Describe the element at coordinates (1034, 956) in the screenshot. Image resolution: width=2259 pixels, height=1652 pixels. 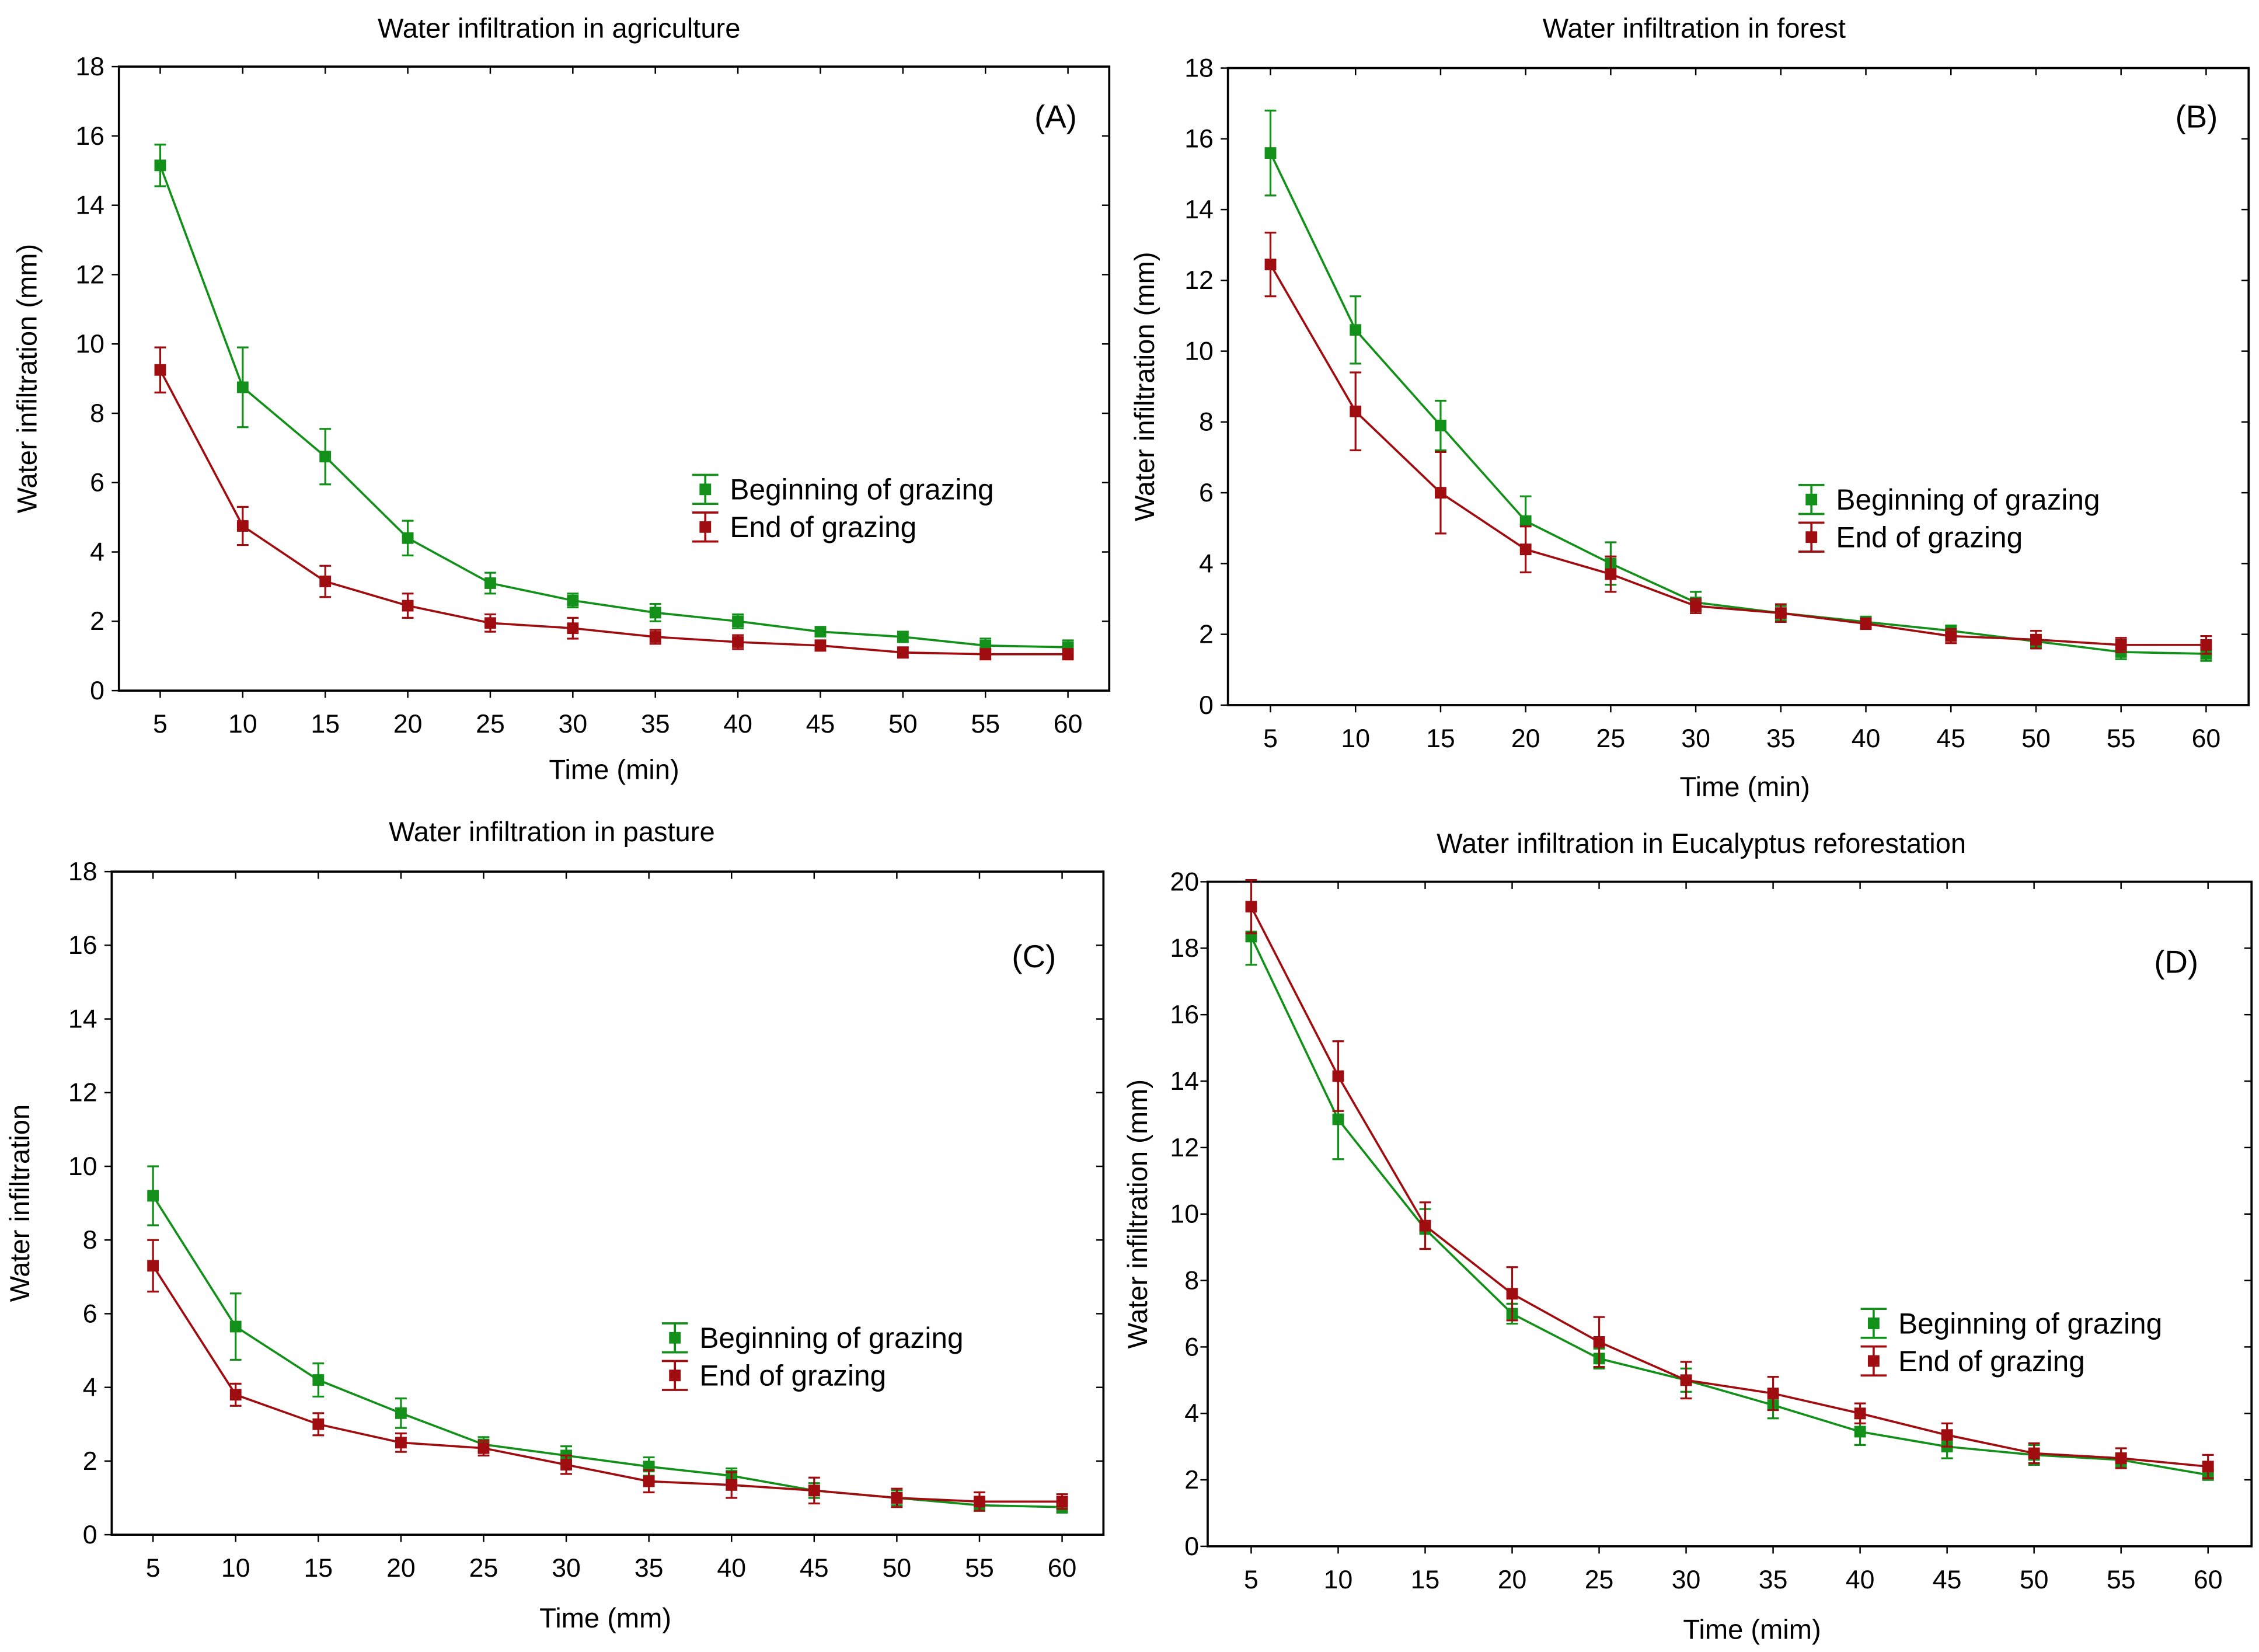
I see `panel-label: (C)` at that location.